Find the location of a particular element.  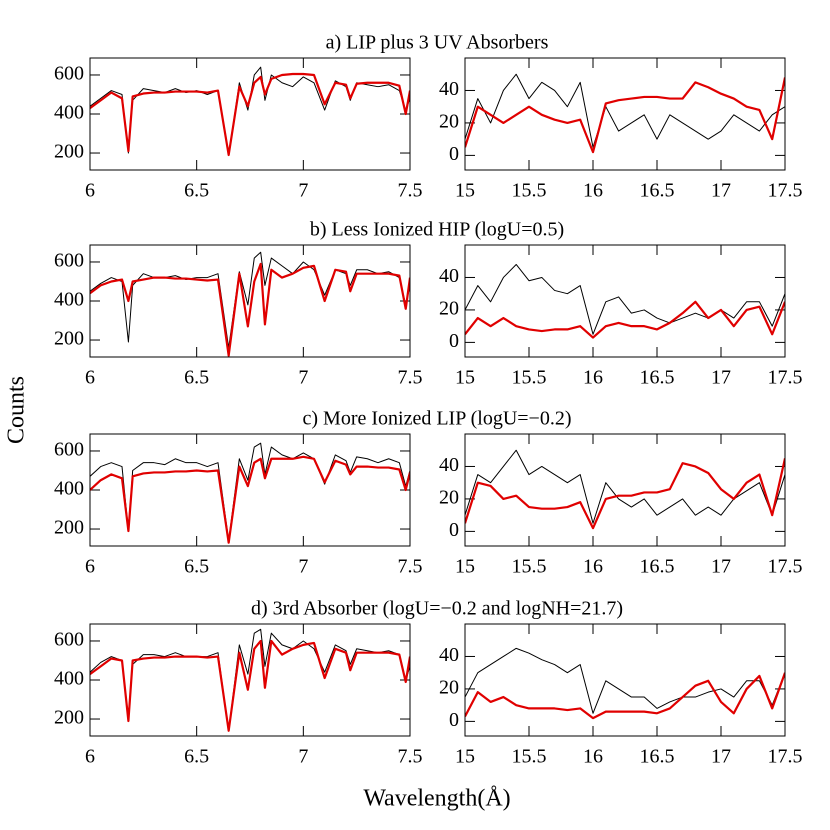

x-axis-label: Wavelength(Å) is located at coordinates (436, 799).